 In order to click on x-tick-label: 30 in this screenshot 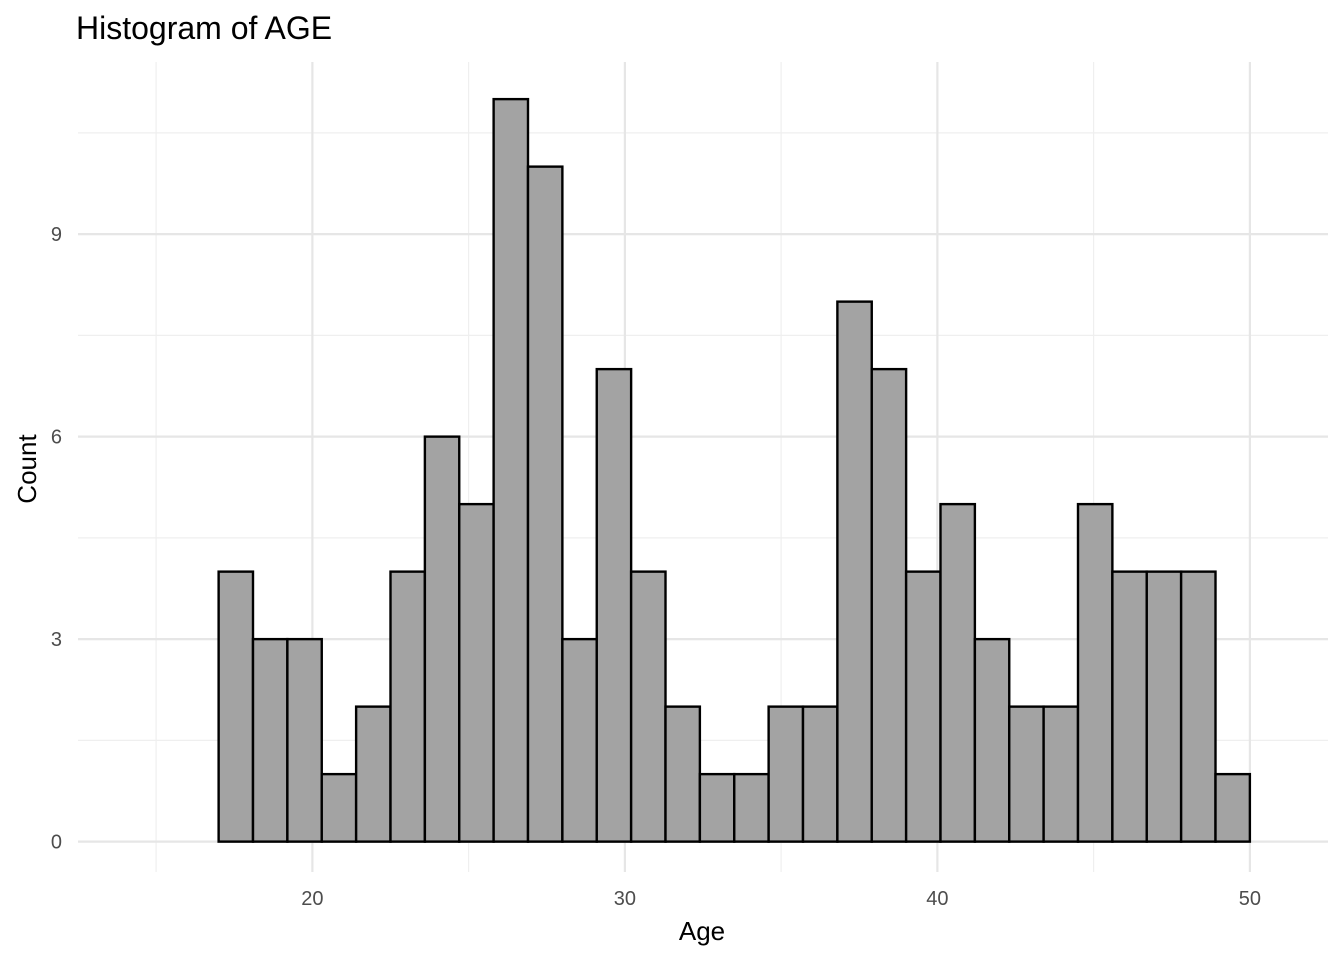, I will do `click(625, 899)`.